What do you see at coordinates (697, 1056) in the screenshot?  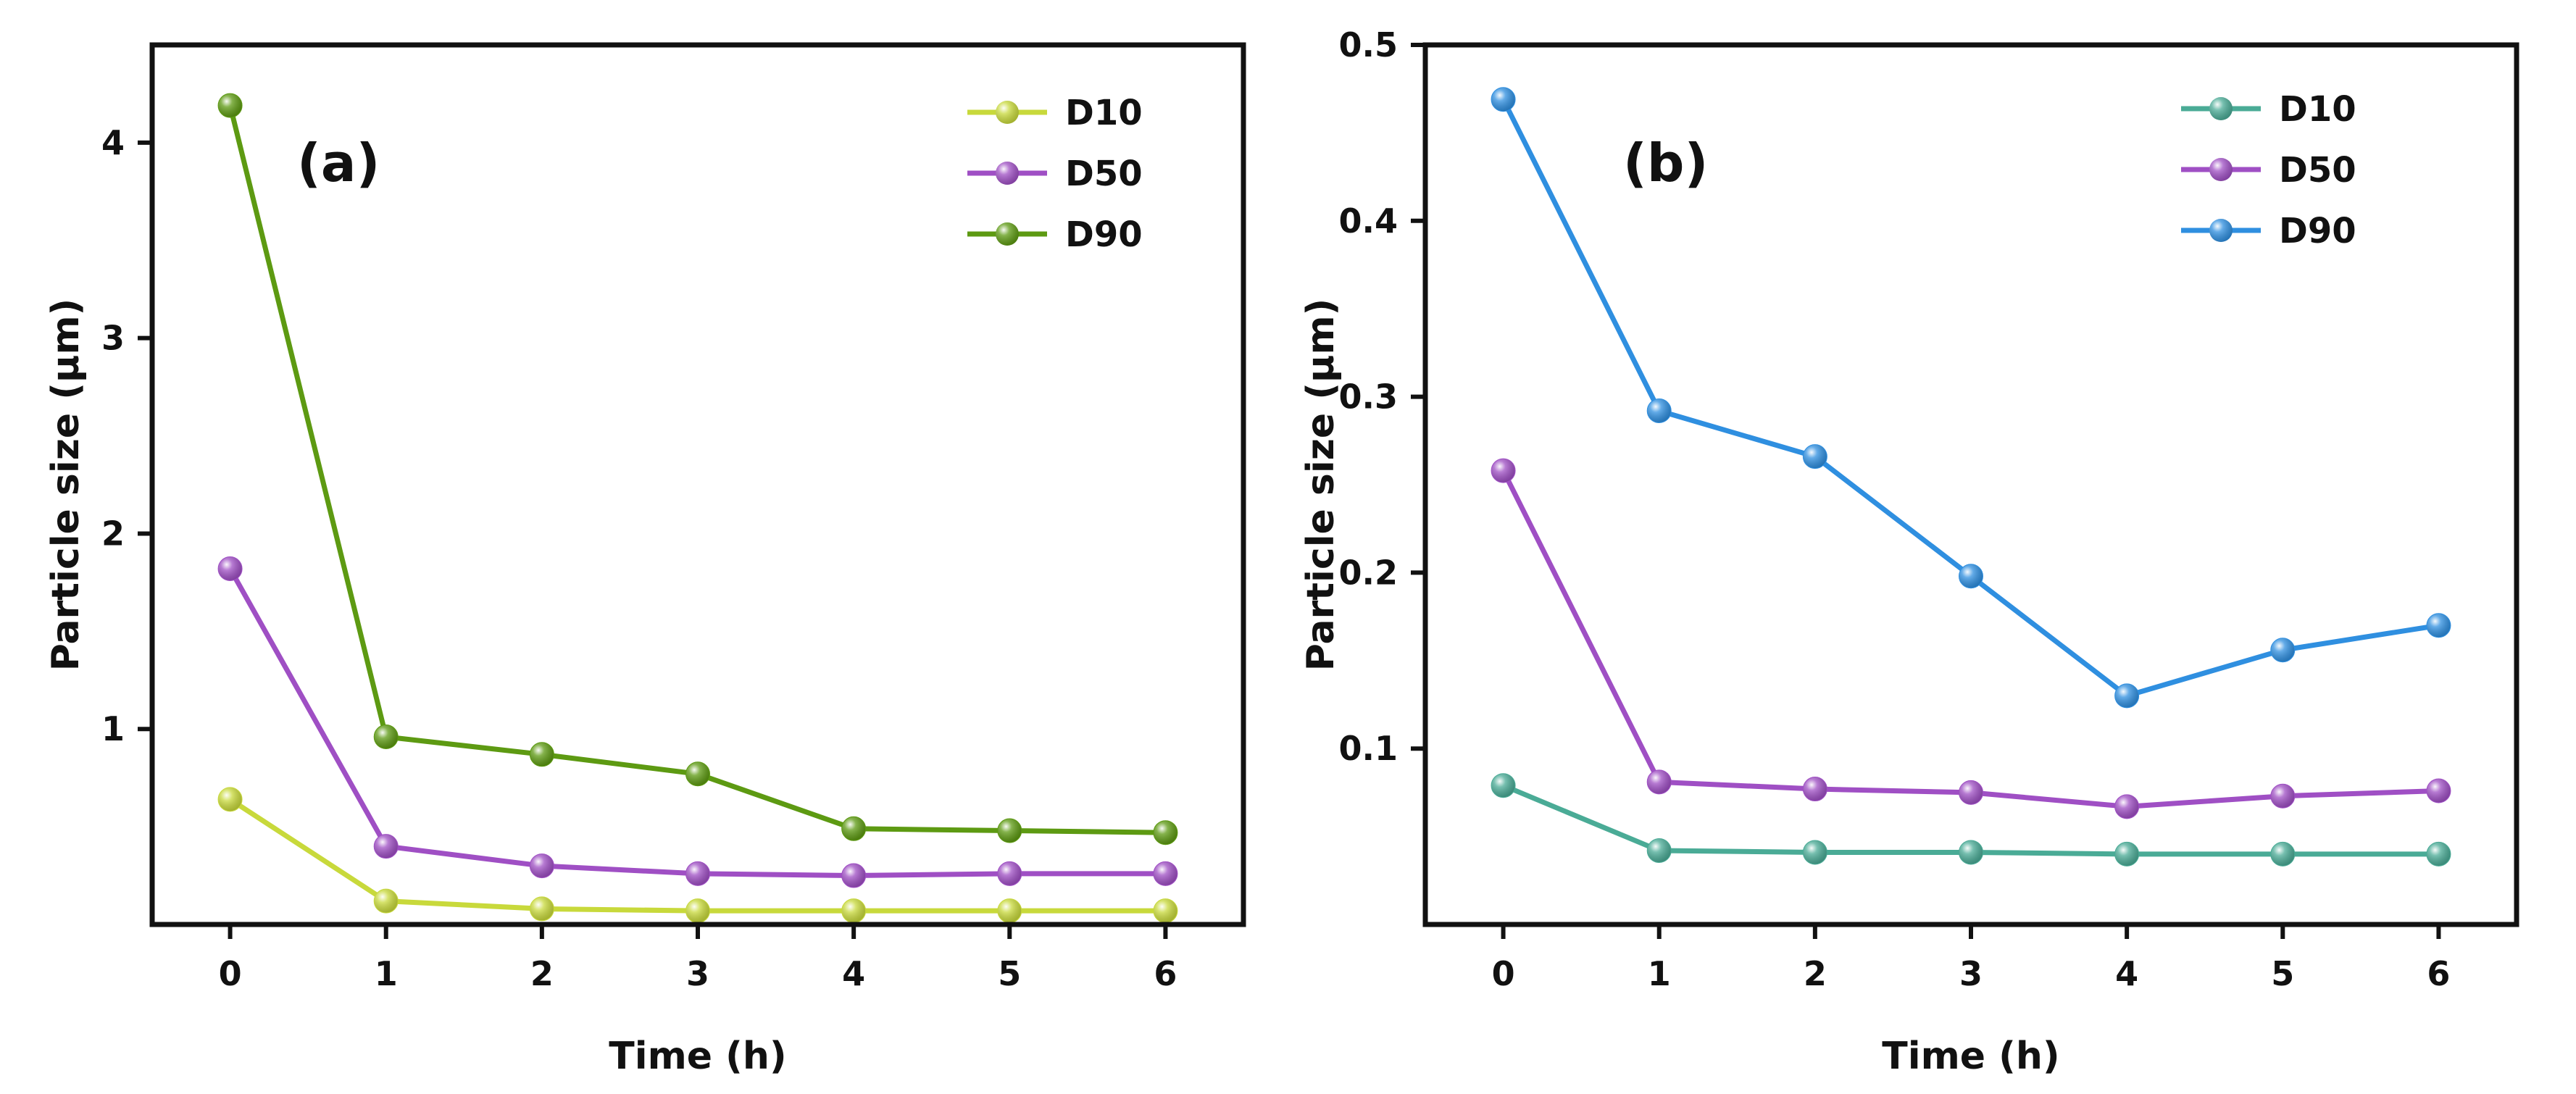 I see `x-axis-label-a: Time (h)` at bounding box center [697, 1056].